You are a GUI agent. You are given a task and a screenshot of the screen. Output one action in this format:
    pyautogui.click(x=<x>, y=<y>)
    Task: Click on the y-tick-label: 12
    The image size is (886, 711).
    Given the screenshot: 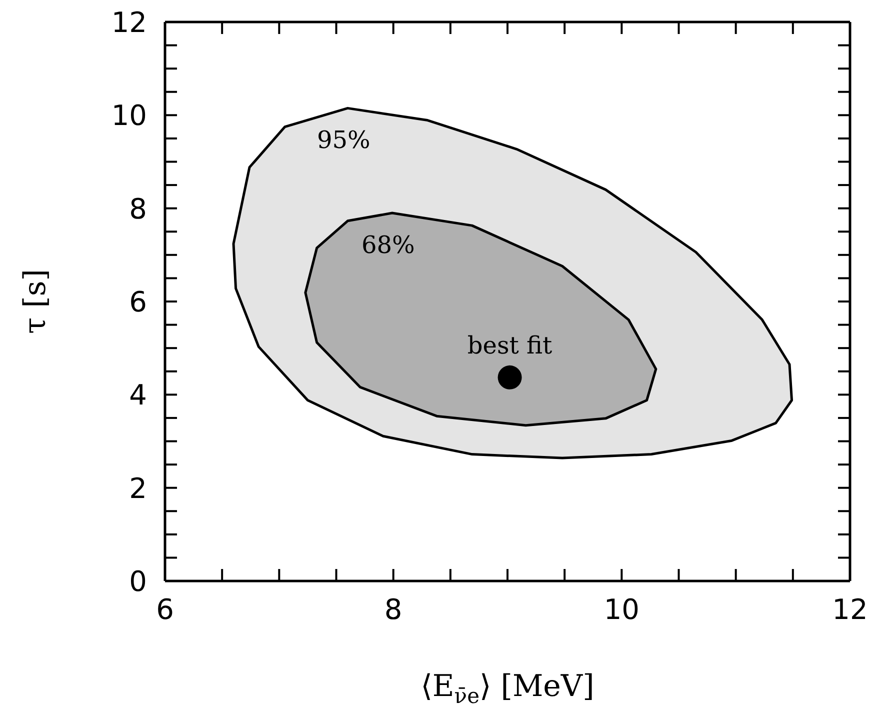 What is the action you would take?
    pyautogui.click(x=129, y=22)
    